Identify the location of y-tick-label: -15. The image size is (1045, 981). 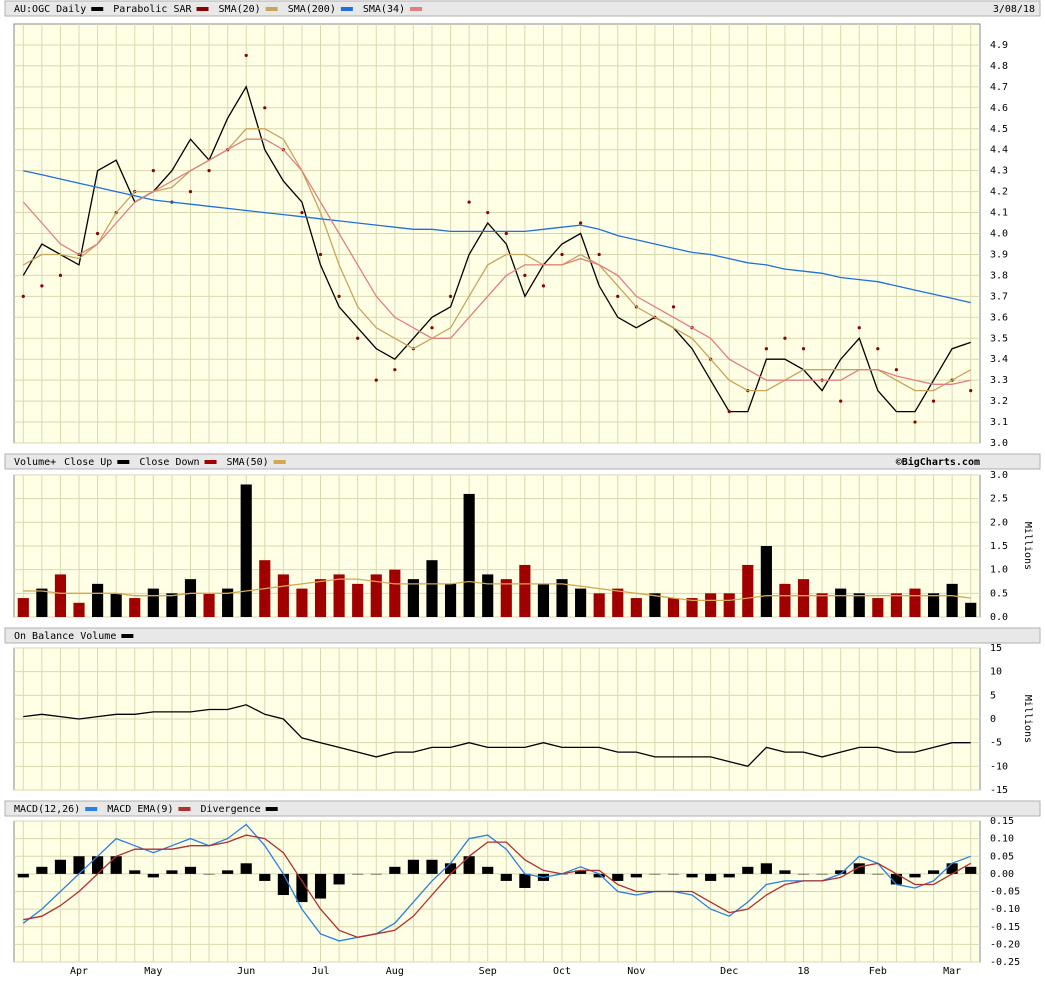
(999, 790).